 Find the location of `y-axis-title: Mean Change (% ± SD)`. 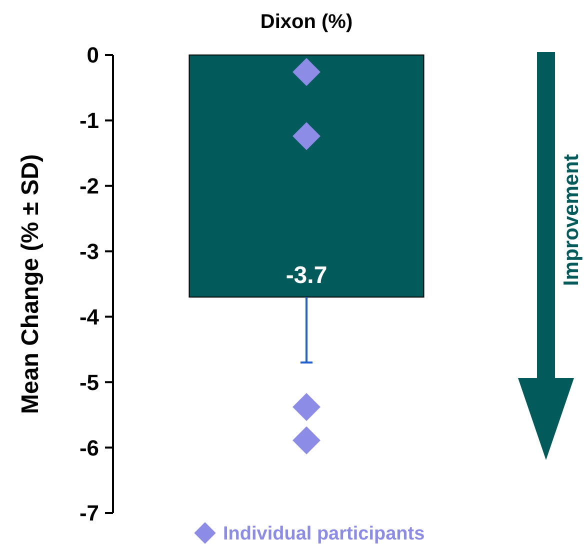

y-axis-title: Mean Change (% ± SD) is located at coordinates (30, 284).